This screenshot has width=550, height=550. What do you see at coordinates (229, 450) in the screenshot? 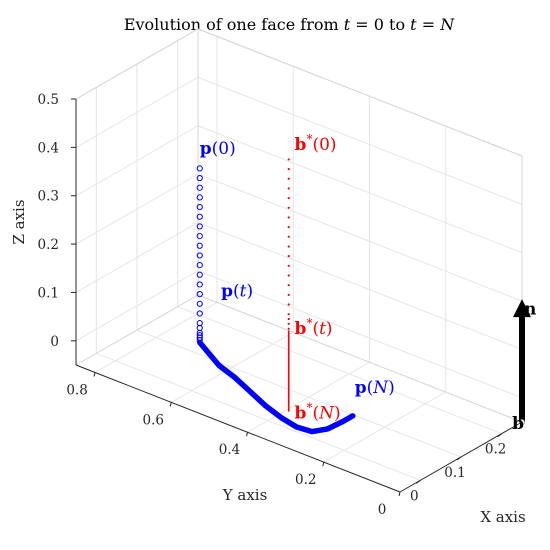
I see `y-tick-label: 0.4` at bounding box center [229, 450].